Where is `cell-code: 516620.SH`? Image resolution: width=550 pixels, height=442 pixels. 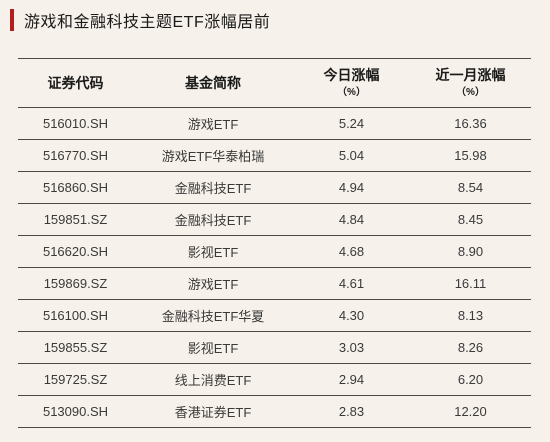 cell-code: 516620.SH is located at coordinates (75, 251).